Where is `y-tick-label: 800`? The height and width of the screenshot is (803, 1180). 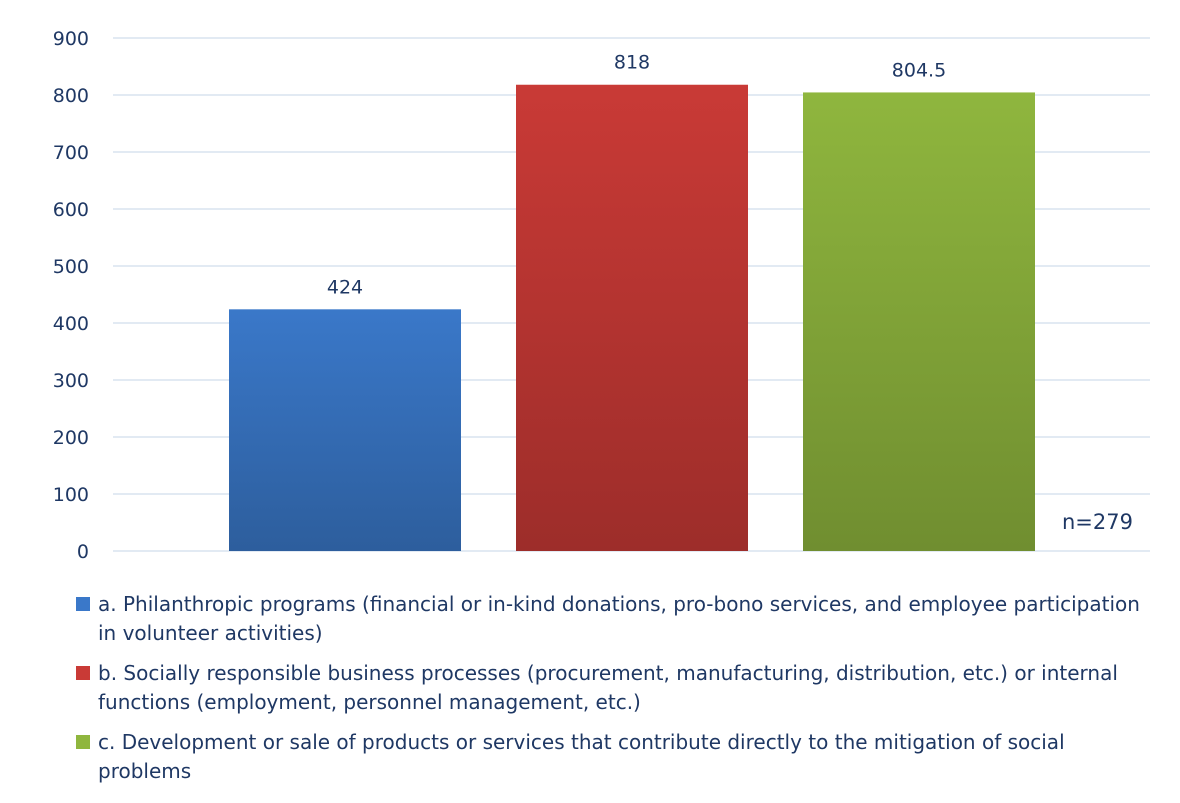 y-tick-label: 800 is located at coordinates (71, 96).